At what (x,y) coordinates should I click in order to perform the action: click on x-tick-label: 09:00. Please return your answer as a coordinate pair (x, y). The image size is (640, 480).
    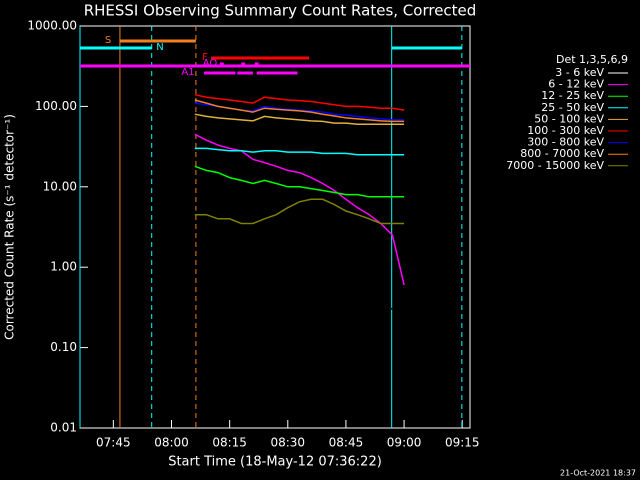
    Looking at the image, I should click on (404, 443).